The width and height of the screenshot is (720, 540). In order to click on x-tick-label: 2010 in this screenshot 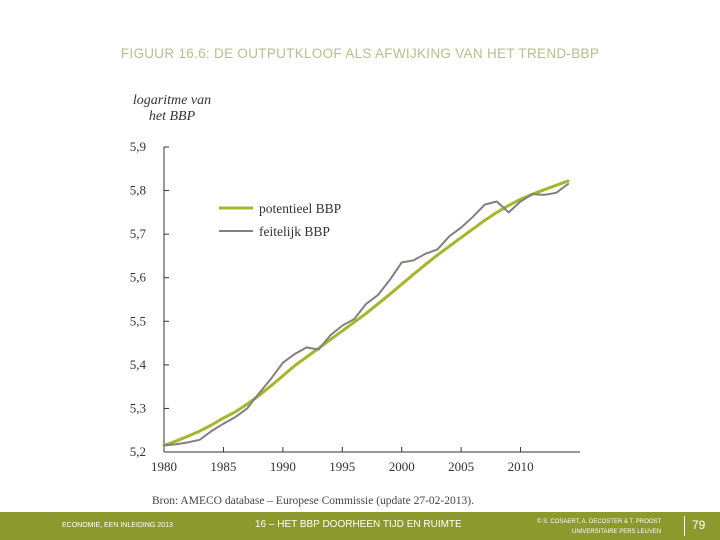, I will do `click(521, 466)`.